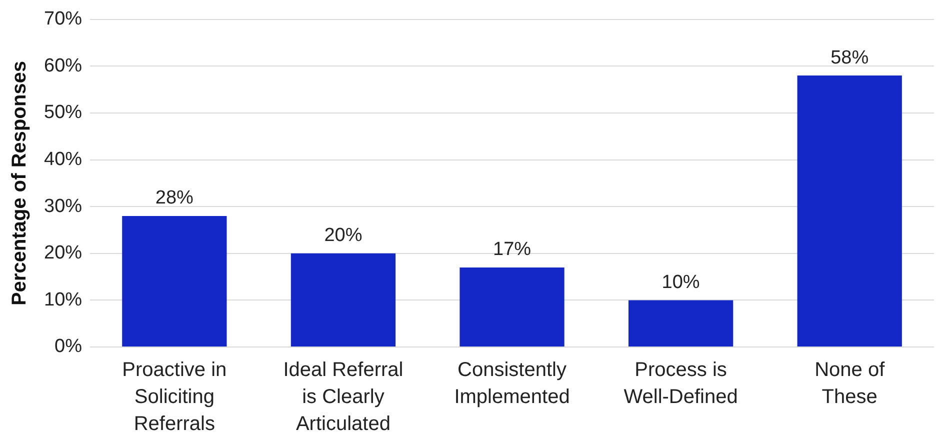 The height and width of the screenshot is (448, 944). What do you see at coordinates (174, 198) in the screenshot?
I see `data-label: 28%` at bounding box center [174, 198].